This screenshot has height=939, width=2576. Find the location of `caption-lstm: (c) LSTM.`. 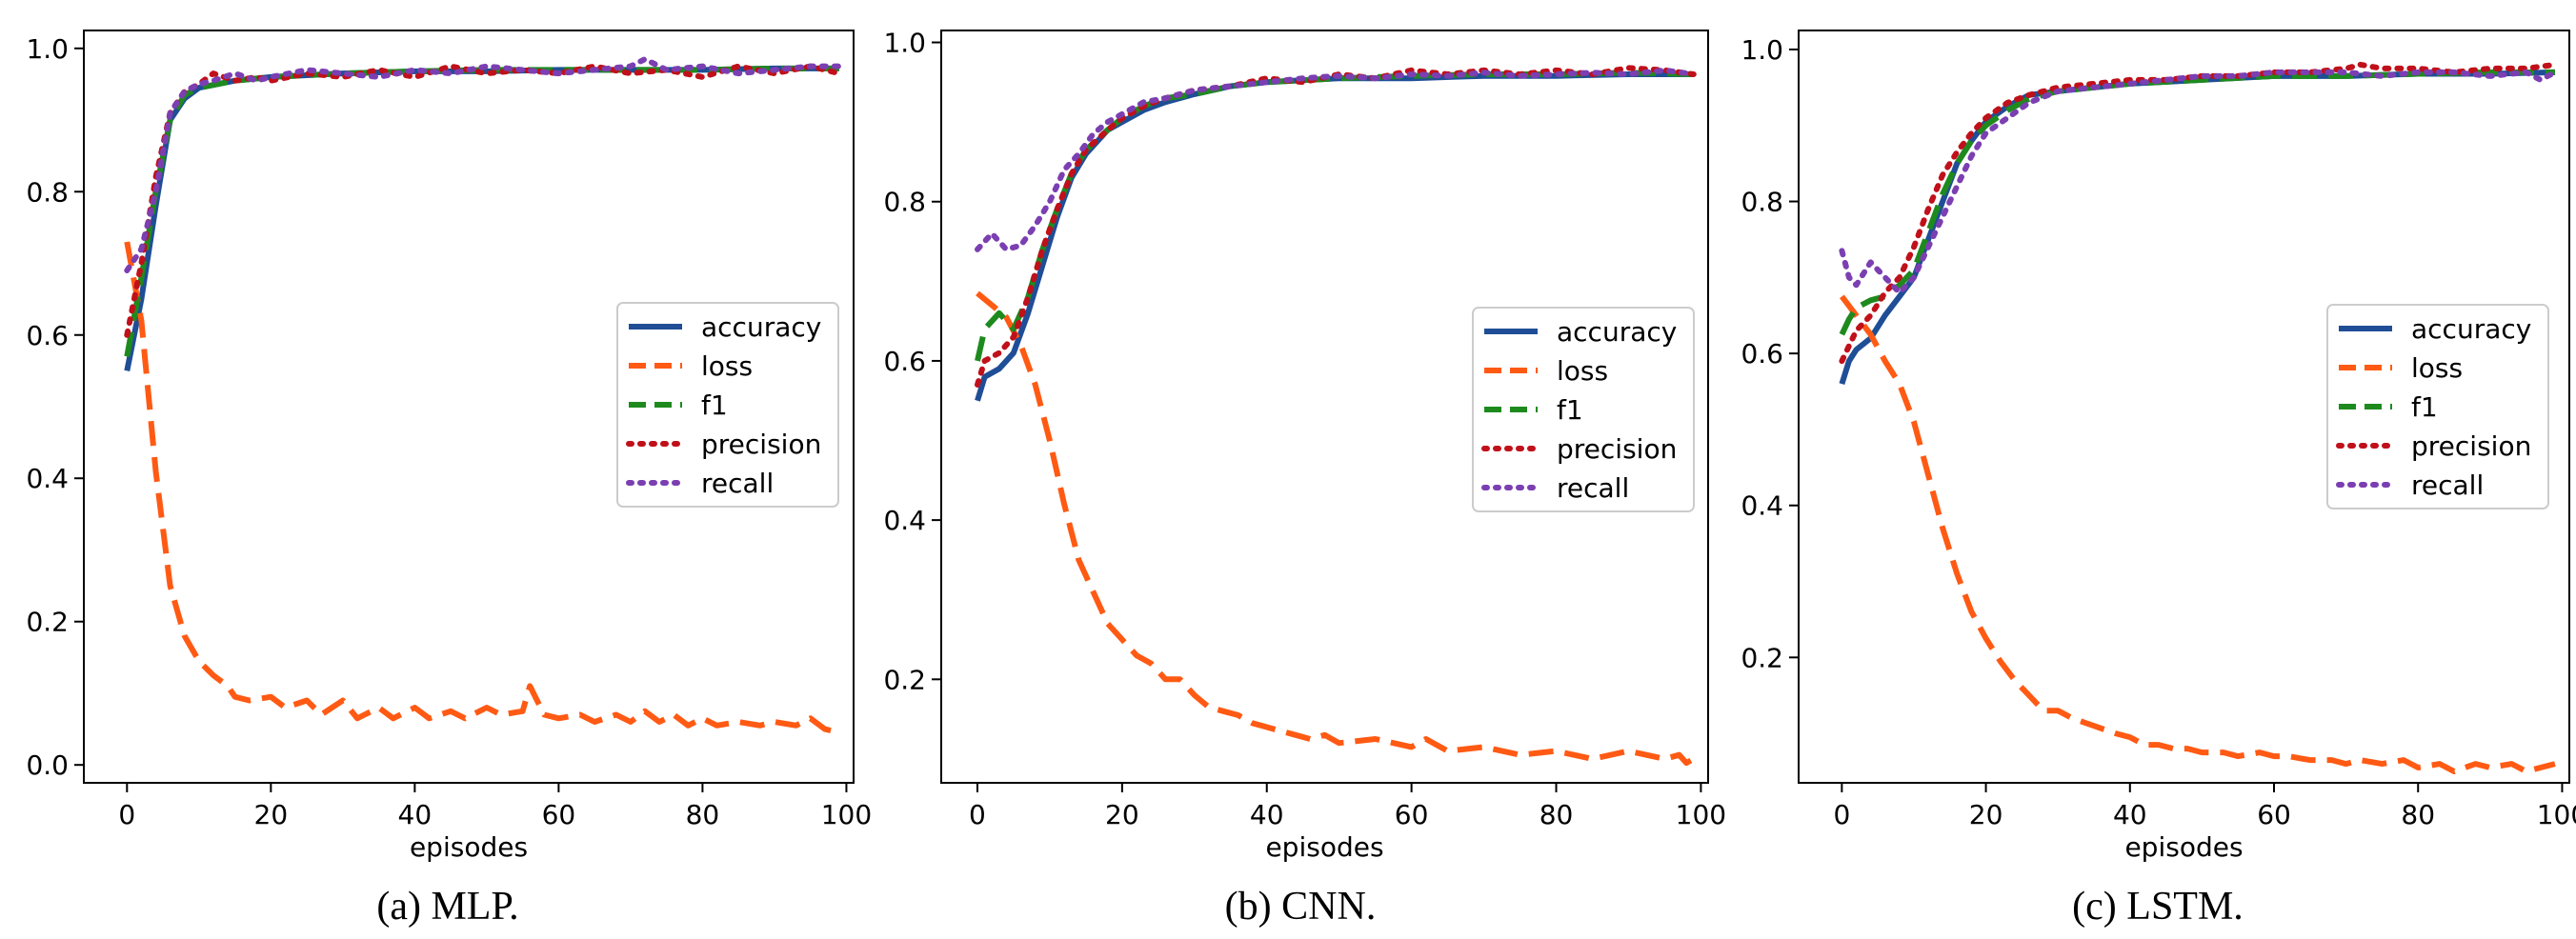

caption-lstm: (c) LSTM. is located at coordinates (2158, 907).